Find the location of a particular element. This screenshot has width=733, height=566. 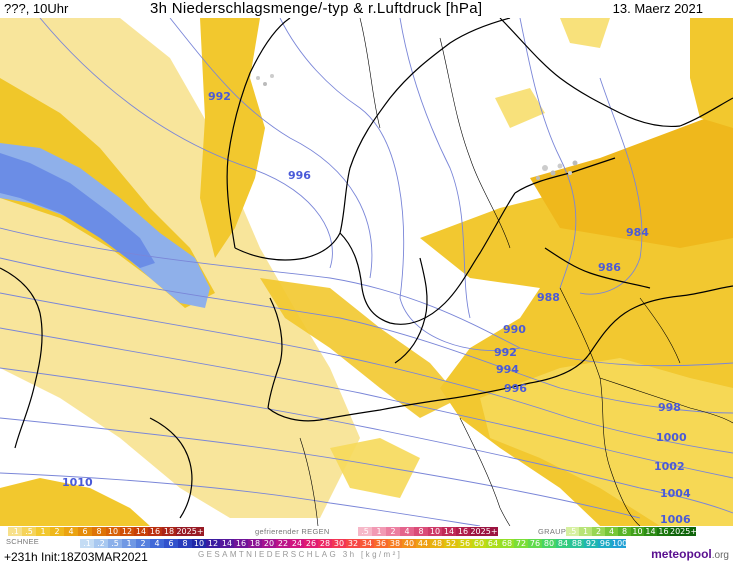

legend-graupel-cell: 16 is located at coordinates (663, 531).